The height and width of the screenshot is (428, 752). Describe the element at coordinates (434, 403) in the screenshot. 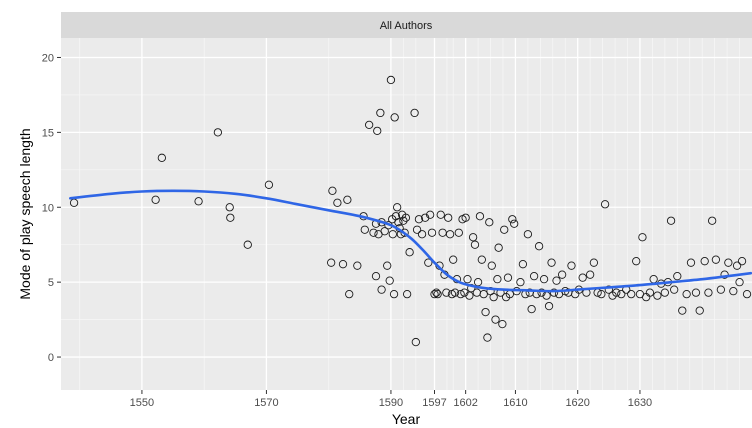

I see `x-tick-label: 1597` at that location.